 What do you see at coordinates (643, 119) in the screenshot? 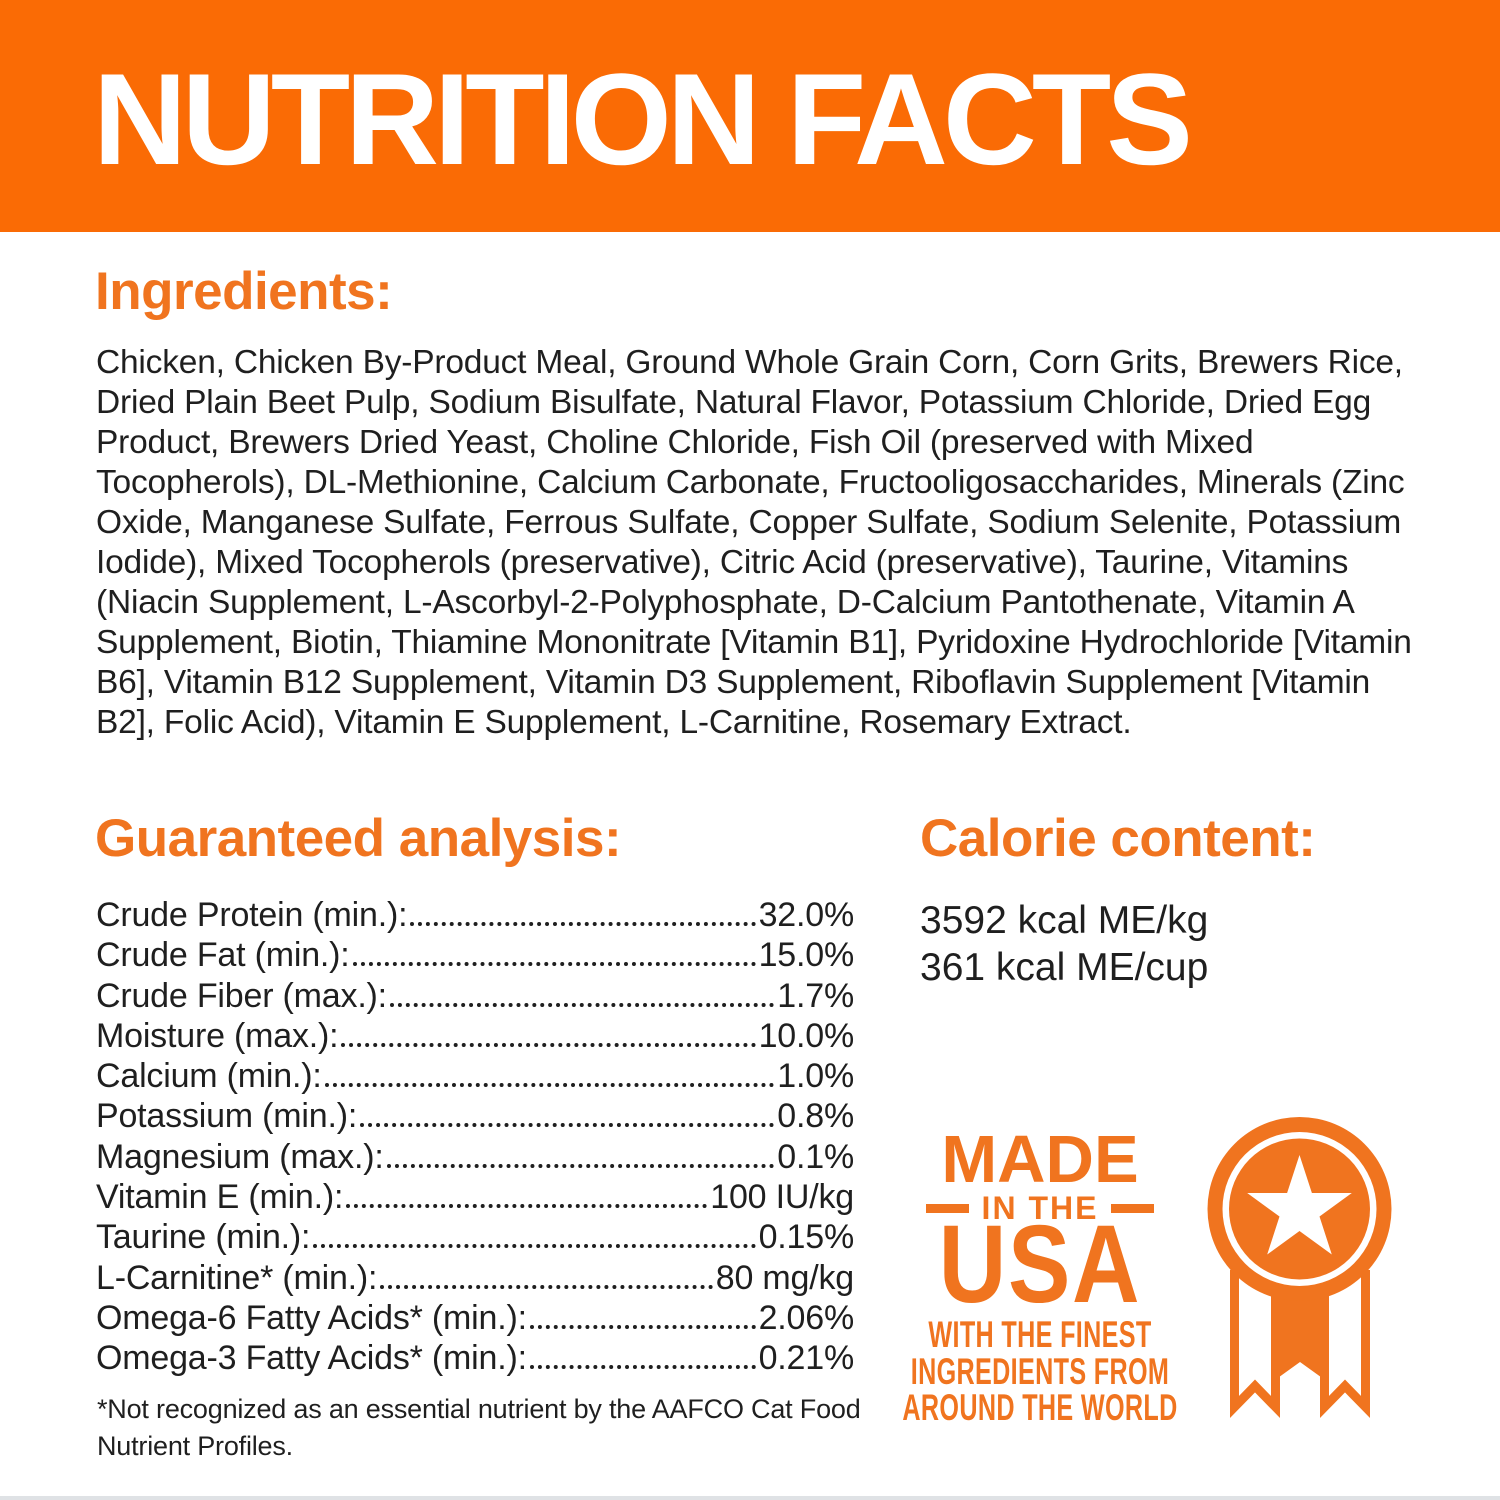
I see `page-title: NUTRITION FACTS` at bounding box center [643, 119].